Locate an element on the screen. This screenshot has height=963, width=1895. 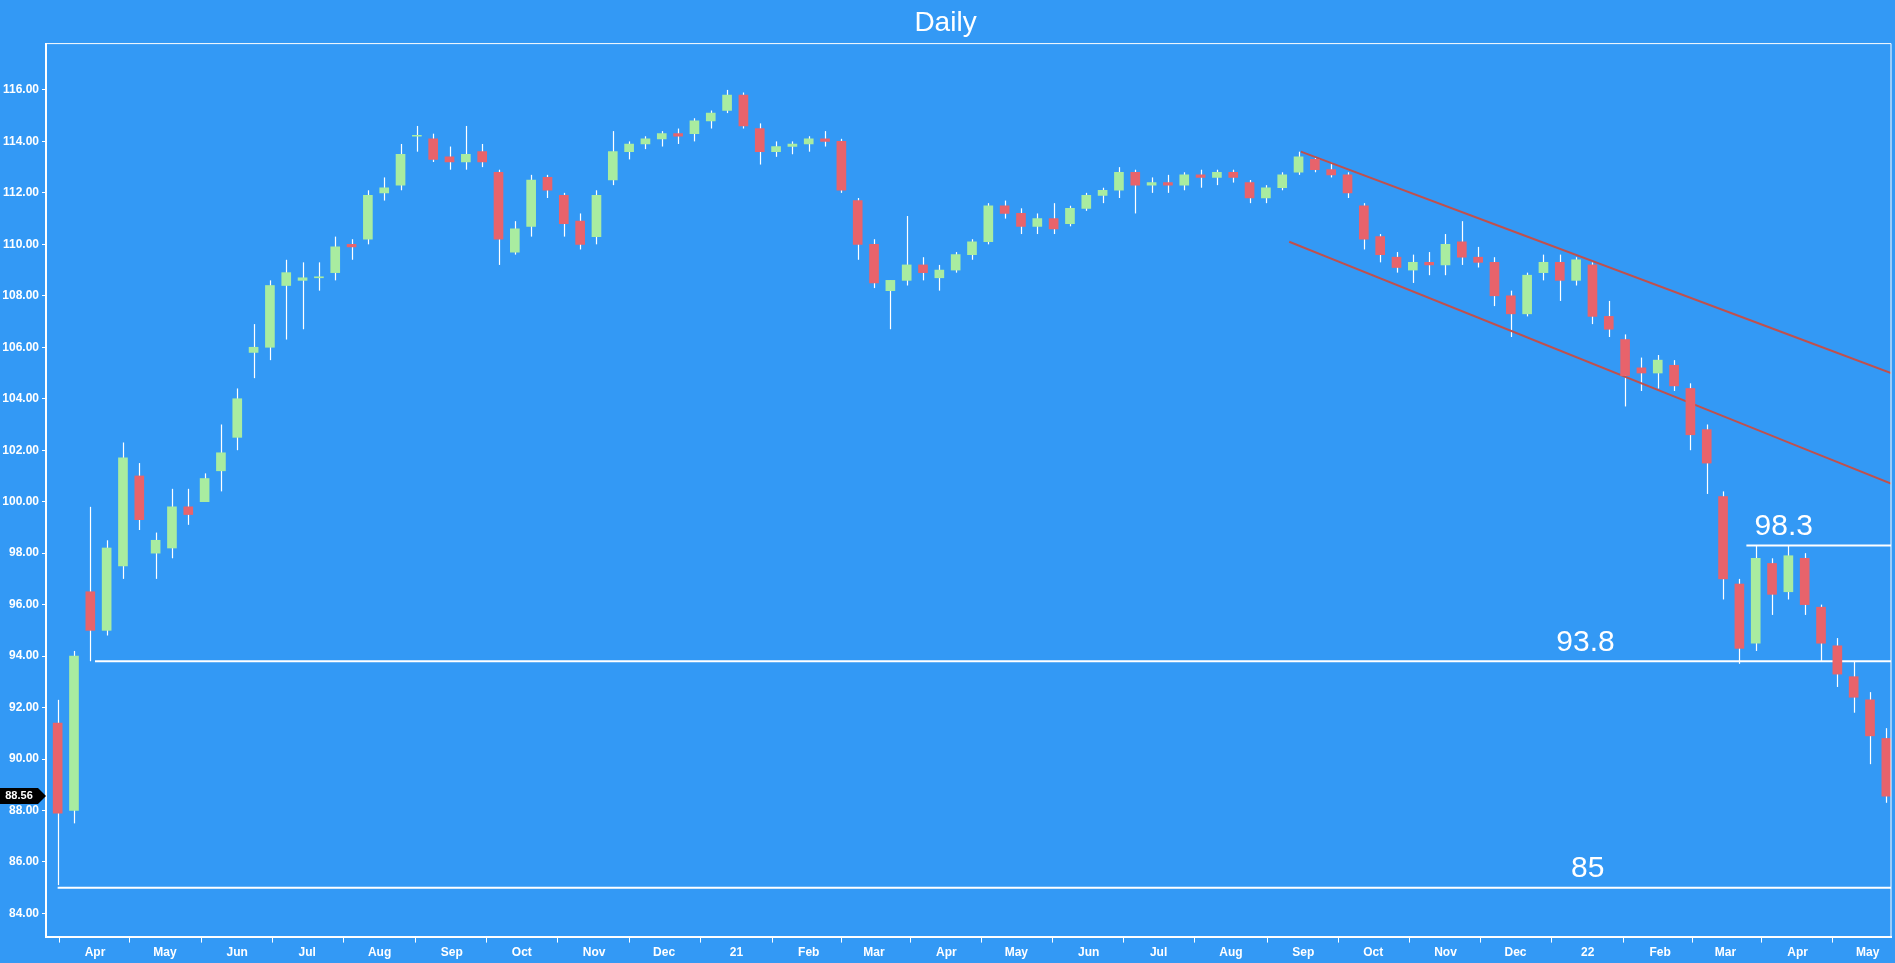
chart-title: Daily is located at coordinates (945, 21).